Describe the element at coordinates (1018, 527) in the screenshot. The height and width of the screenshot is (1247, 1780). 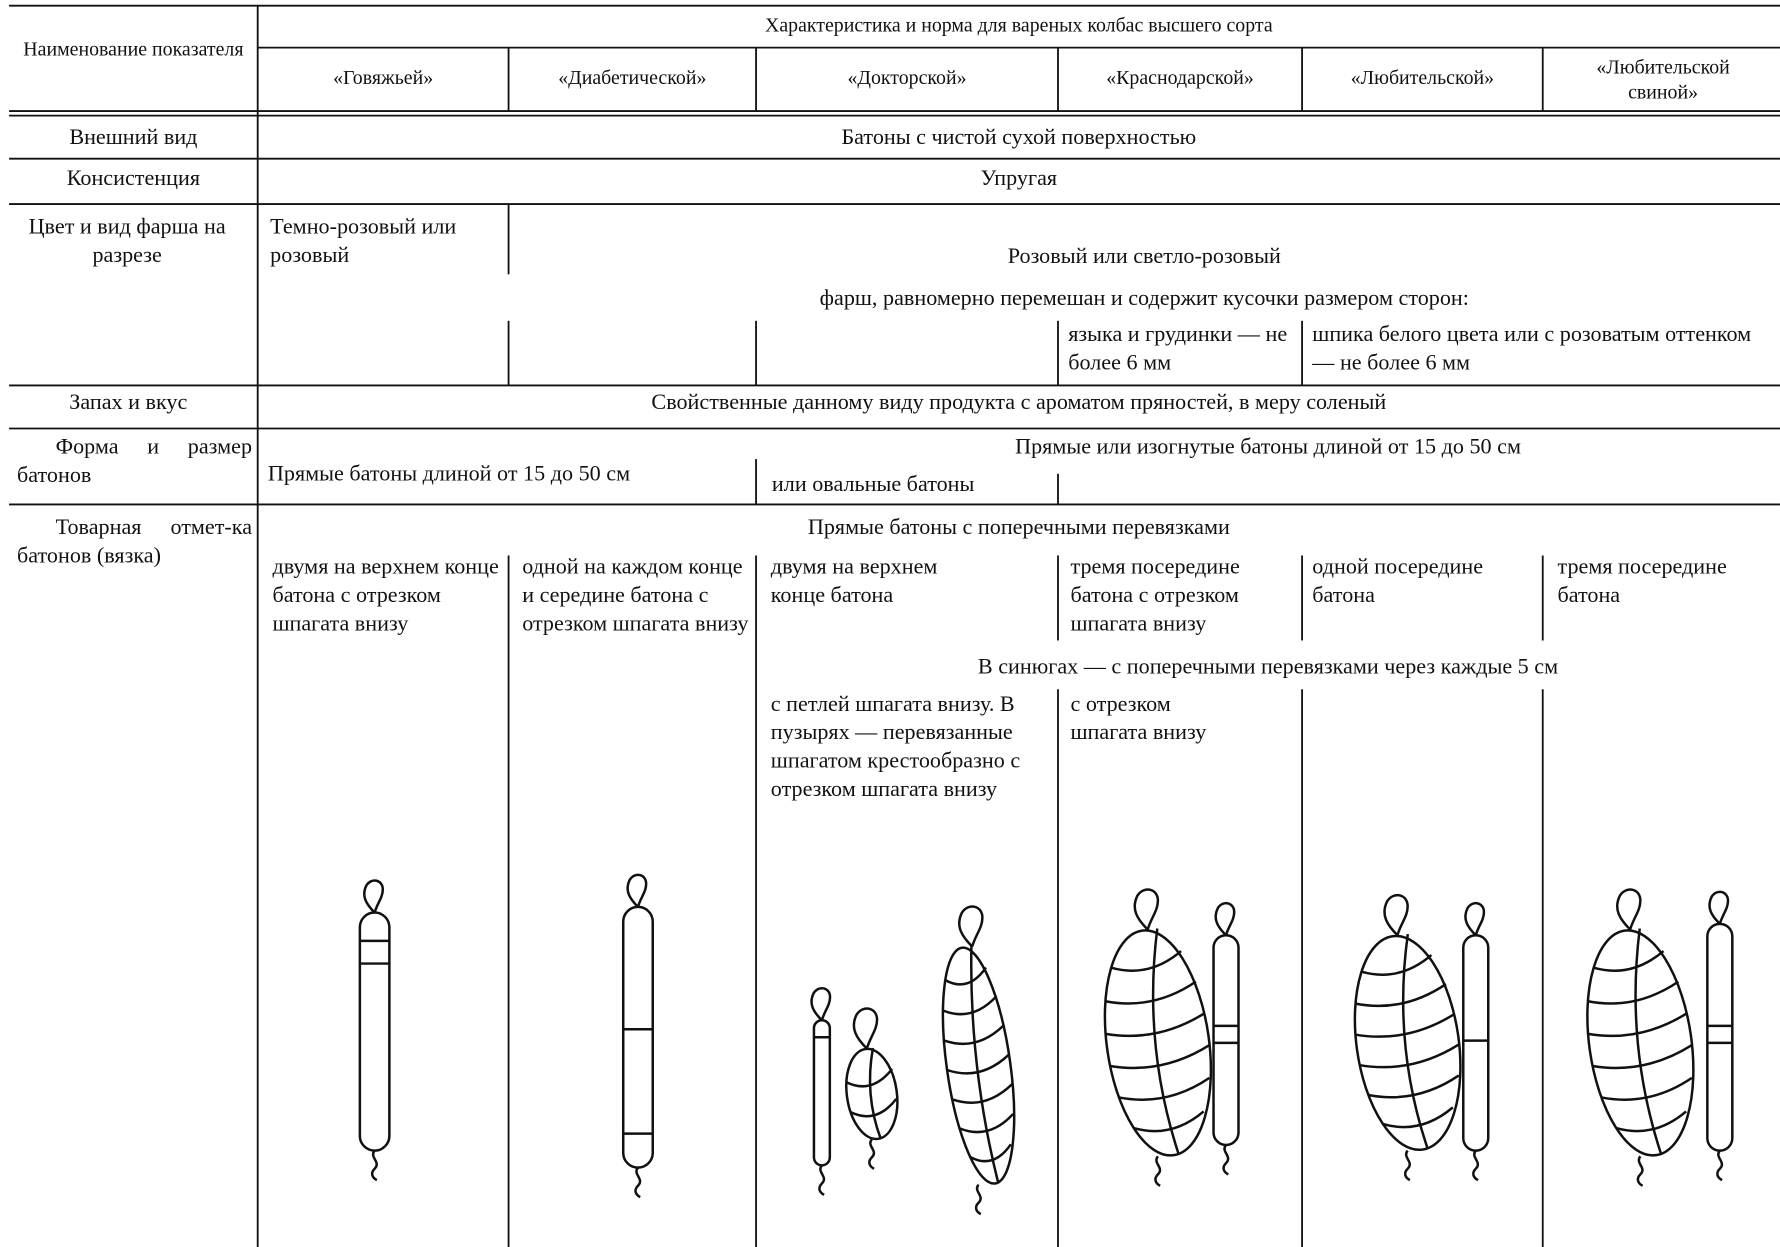
I see `cell: Прямые батоны с поперечными перевязками` at that location.